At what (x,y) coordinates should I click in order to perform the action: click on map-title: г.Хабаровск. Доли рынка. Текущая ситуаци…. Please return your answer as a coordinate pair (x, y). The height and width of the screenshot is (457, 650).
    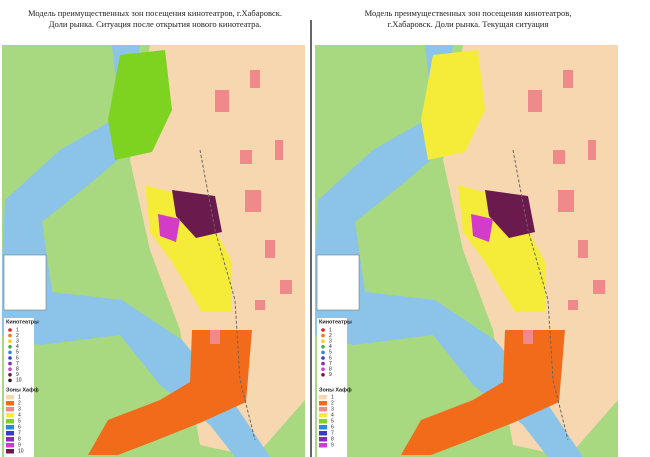
    Looking at the image, I should click on (468, 24).